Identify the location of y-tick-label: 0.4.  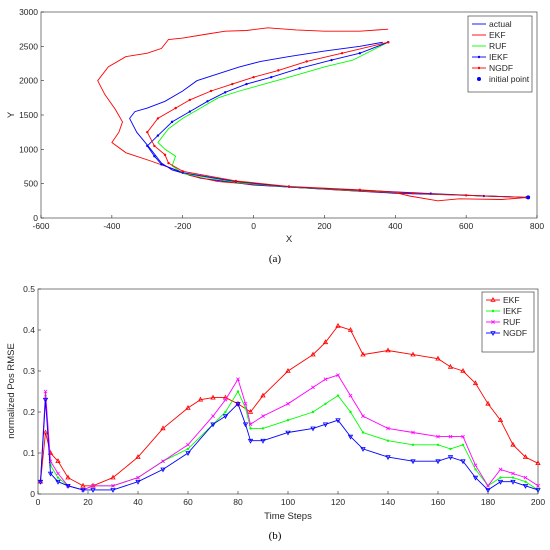
(29, 330).